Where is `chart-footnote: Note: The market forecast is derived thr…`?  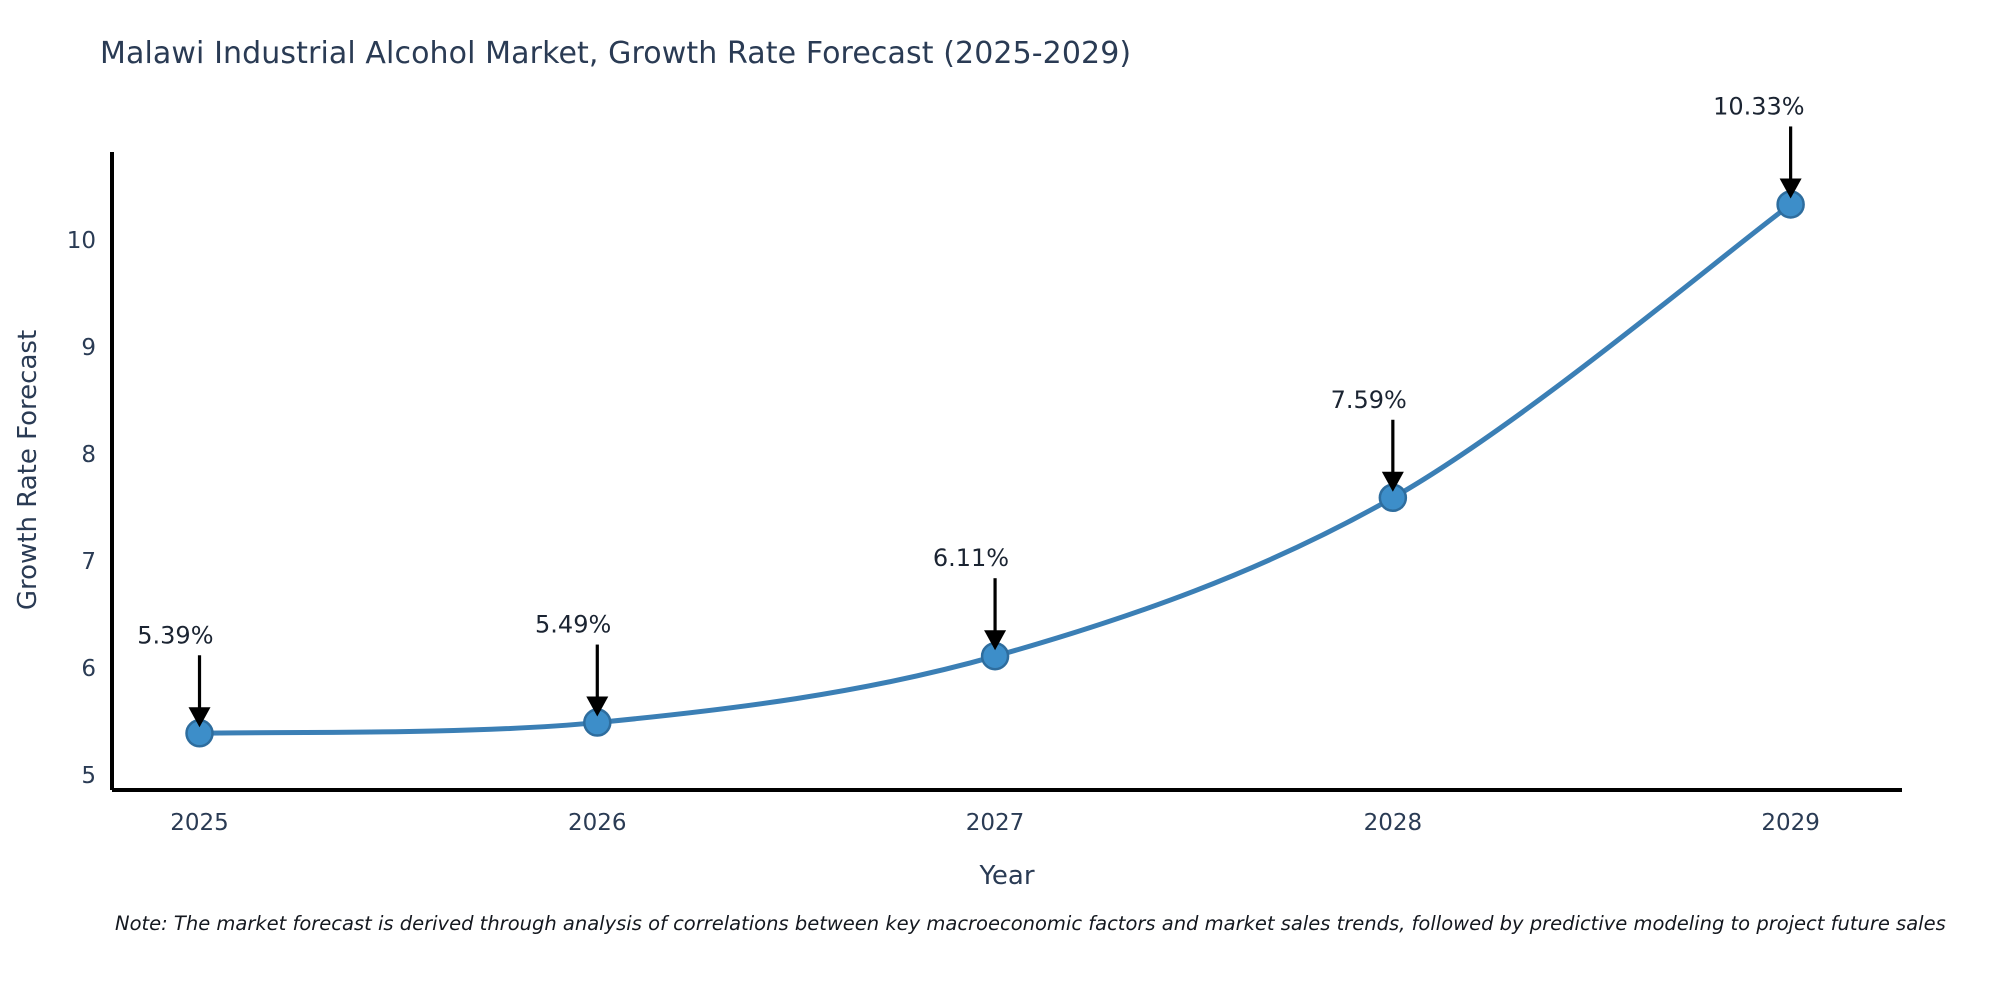
chart-footnote: Note: The market forecast is derived thr… is located at coordinates (1030, 923).